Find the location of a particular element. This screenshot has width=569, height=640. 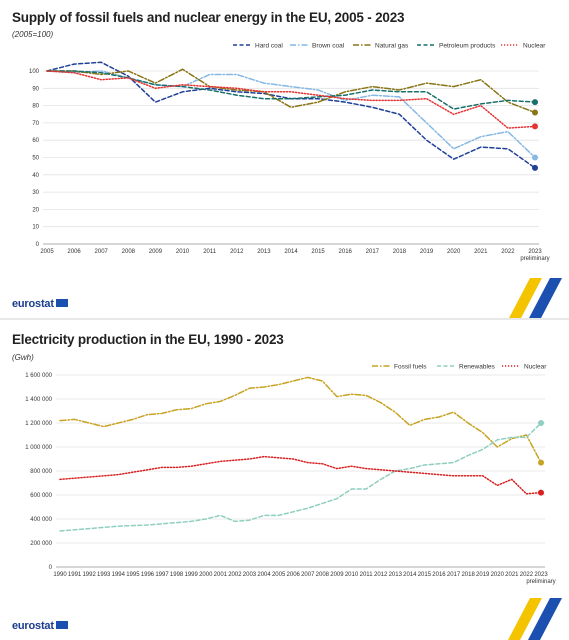

x-tick-label: 2008 is located at coordinates (129, 252).